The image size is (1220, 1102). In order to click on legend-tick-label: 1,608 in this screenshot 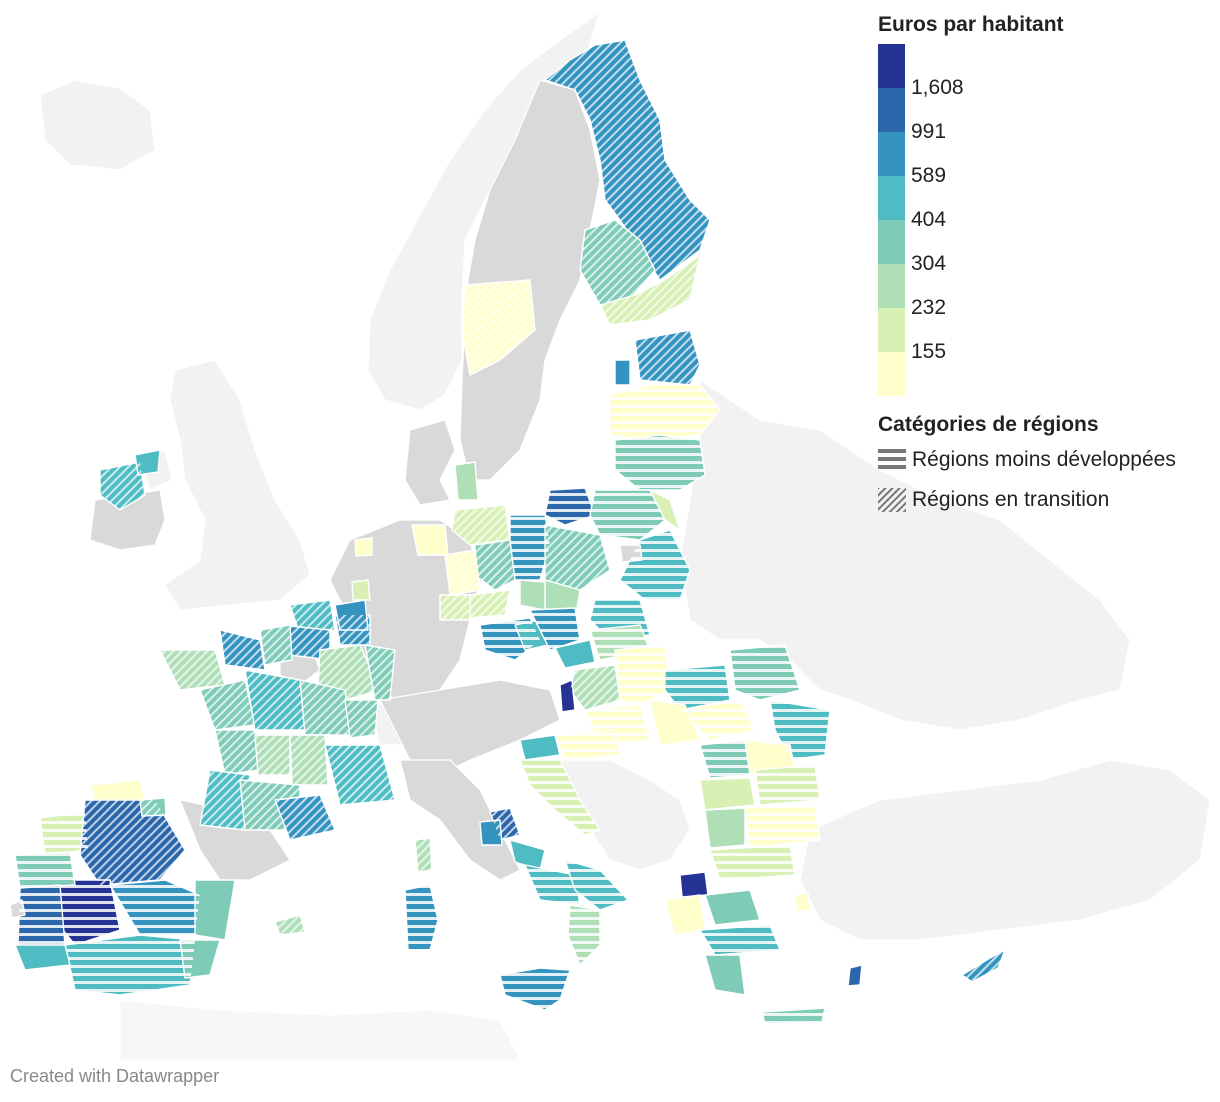, I will do `click(937, 87)`.